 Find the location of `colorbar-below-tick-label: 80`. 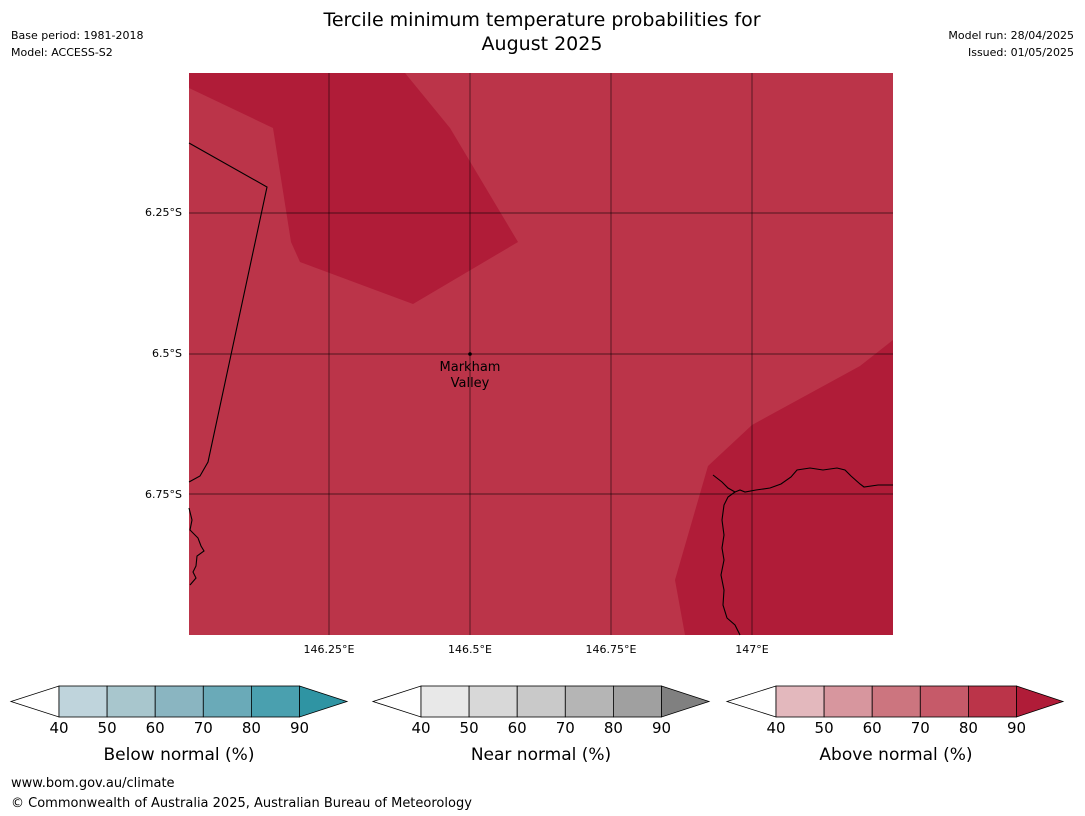

colorbar-below-tick-label: 80 is located at coordinates (251, 728).